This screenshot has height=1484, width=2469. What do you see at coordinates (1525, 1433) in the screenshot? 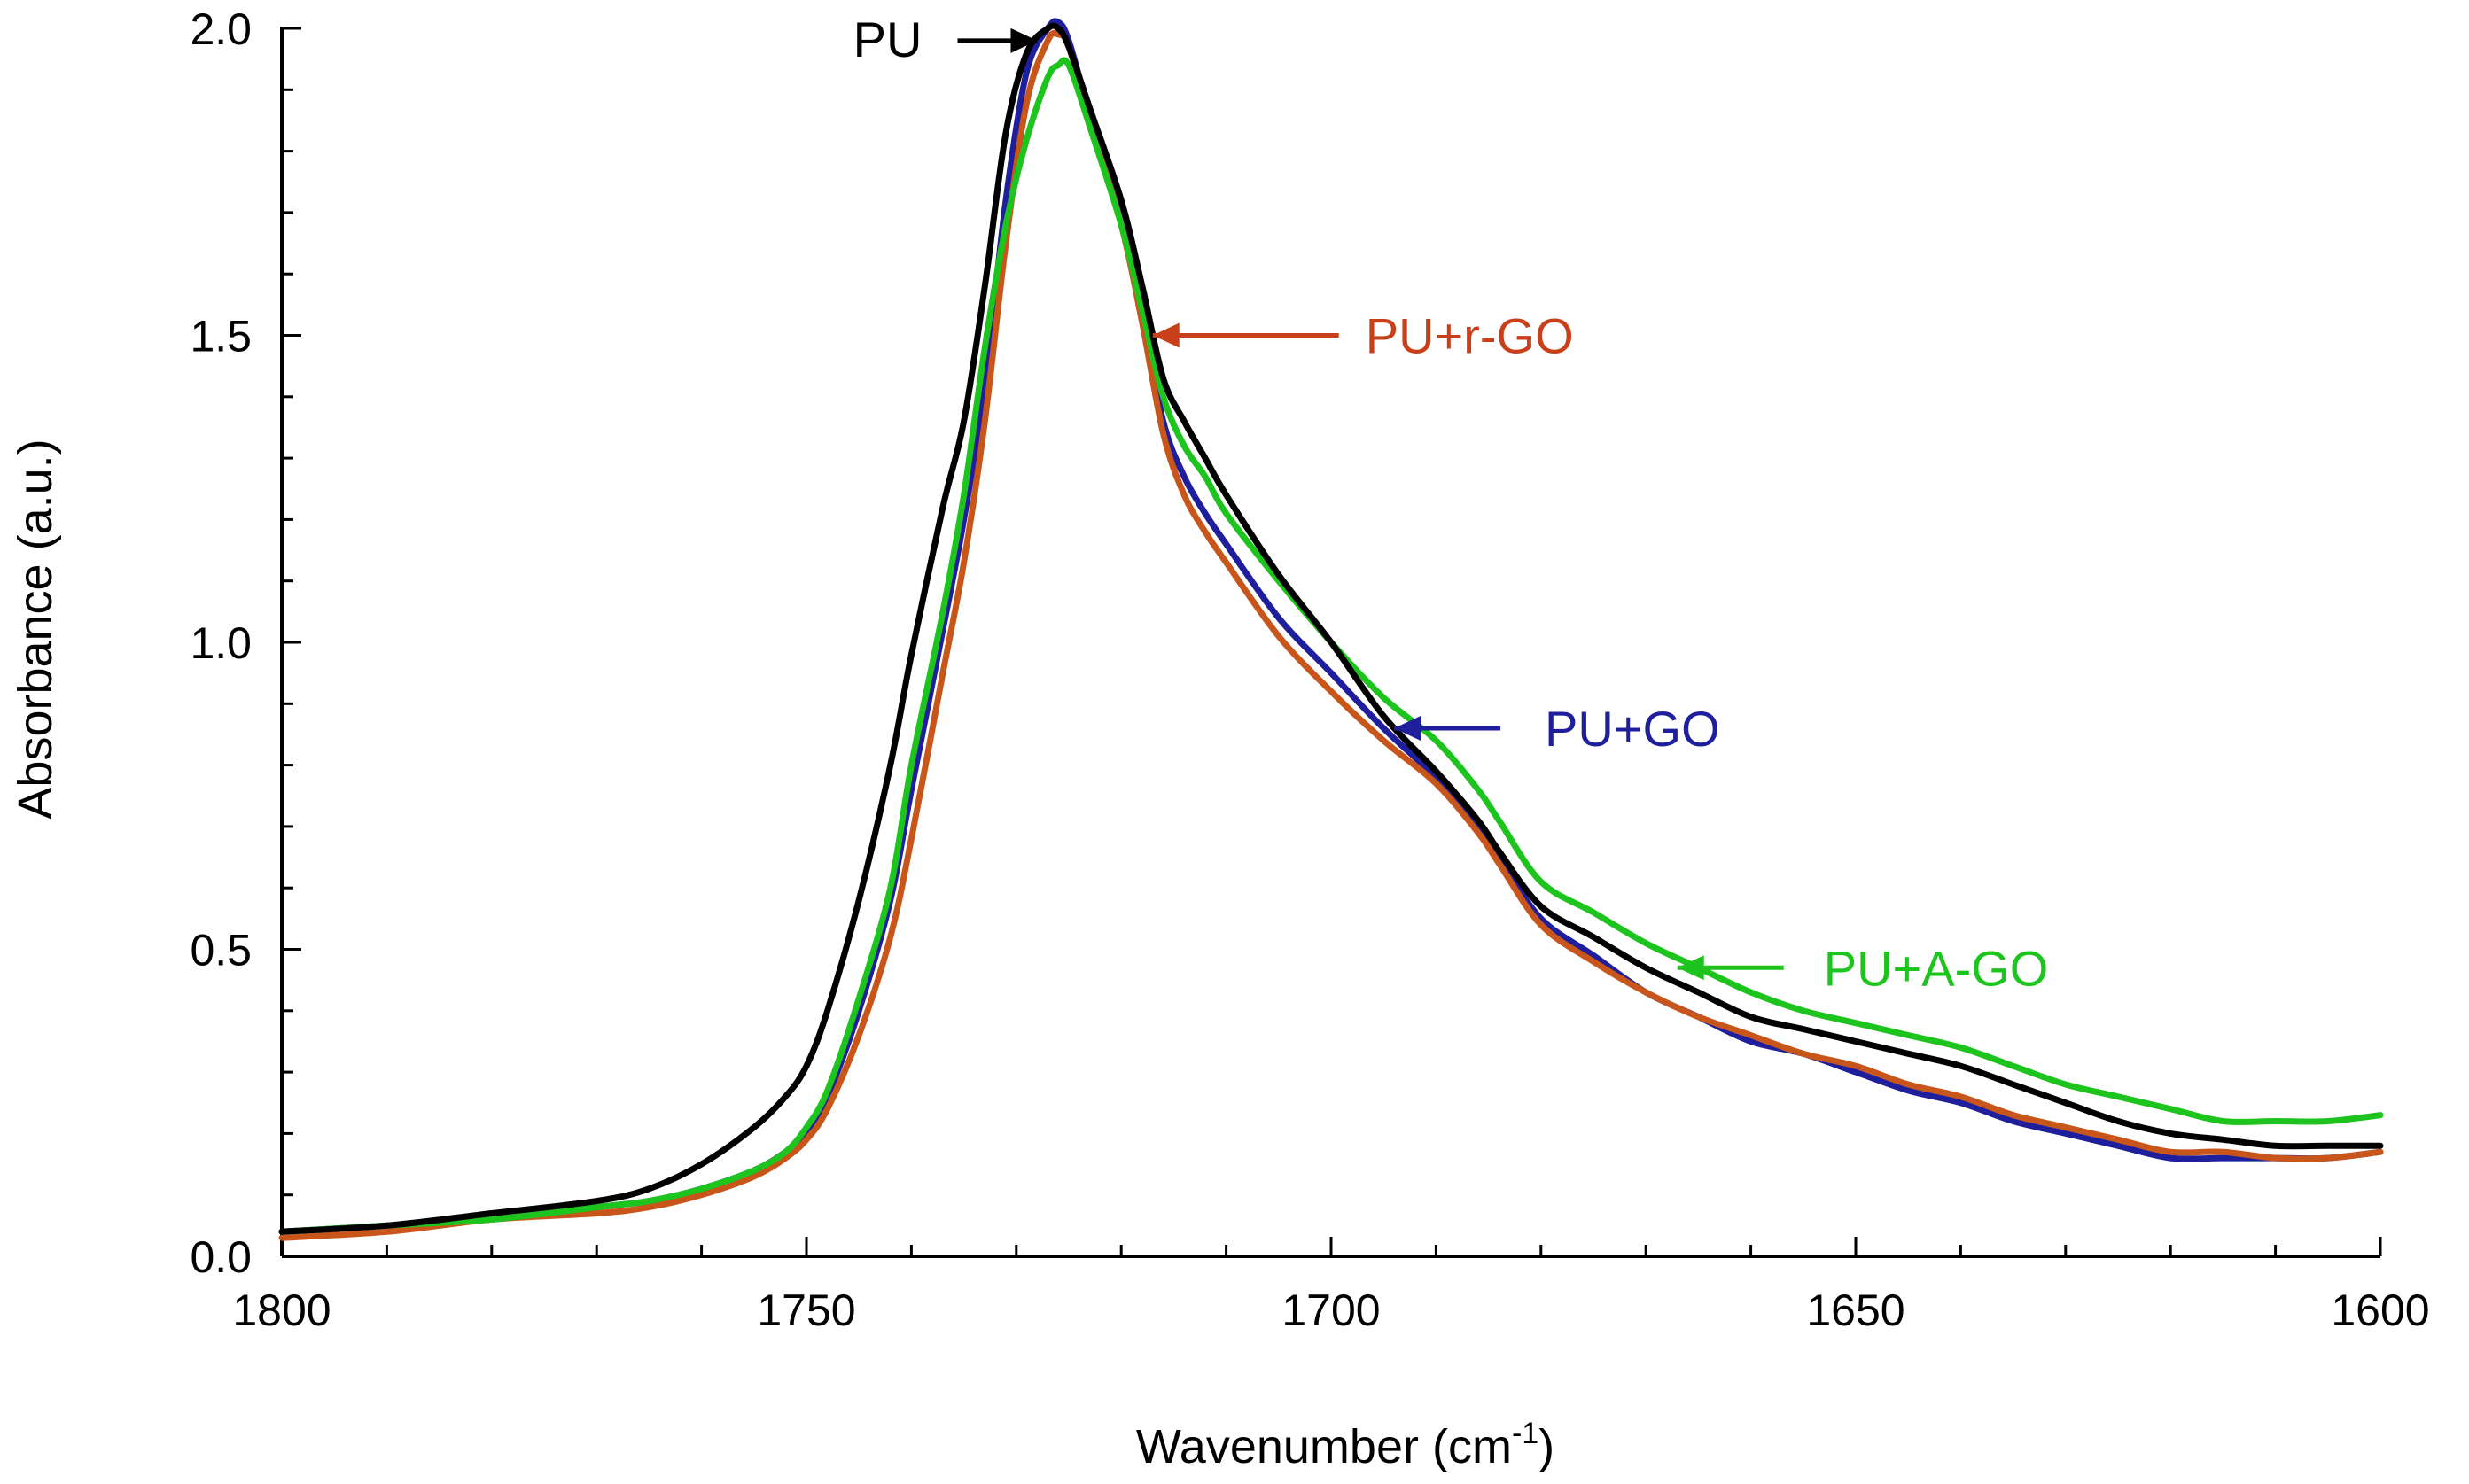
I see `x-axis-label-superscript: -1` at bounding box center [1525, 1433].